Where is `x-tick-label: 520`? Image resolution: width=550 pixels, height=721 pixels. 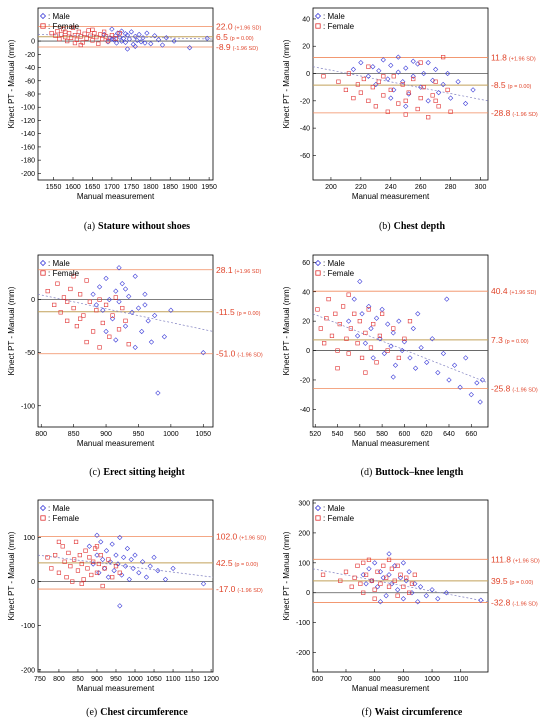 x-tick-label: 520 is located at coordinates (315, 434).